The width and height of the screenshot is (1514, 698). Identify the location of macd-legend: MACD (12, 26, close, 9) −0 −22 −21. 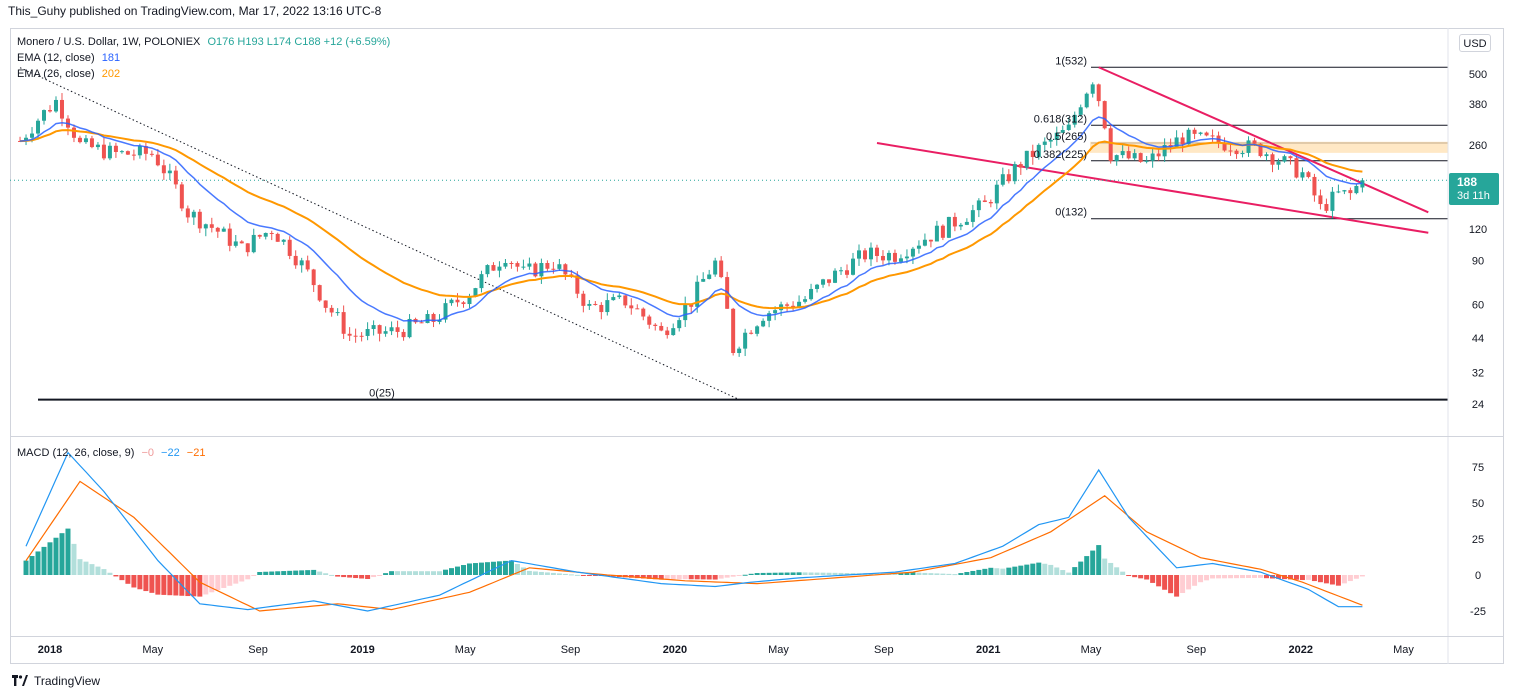
(111, 453).